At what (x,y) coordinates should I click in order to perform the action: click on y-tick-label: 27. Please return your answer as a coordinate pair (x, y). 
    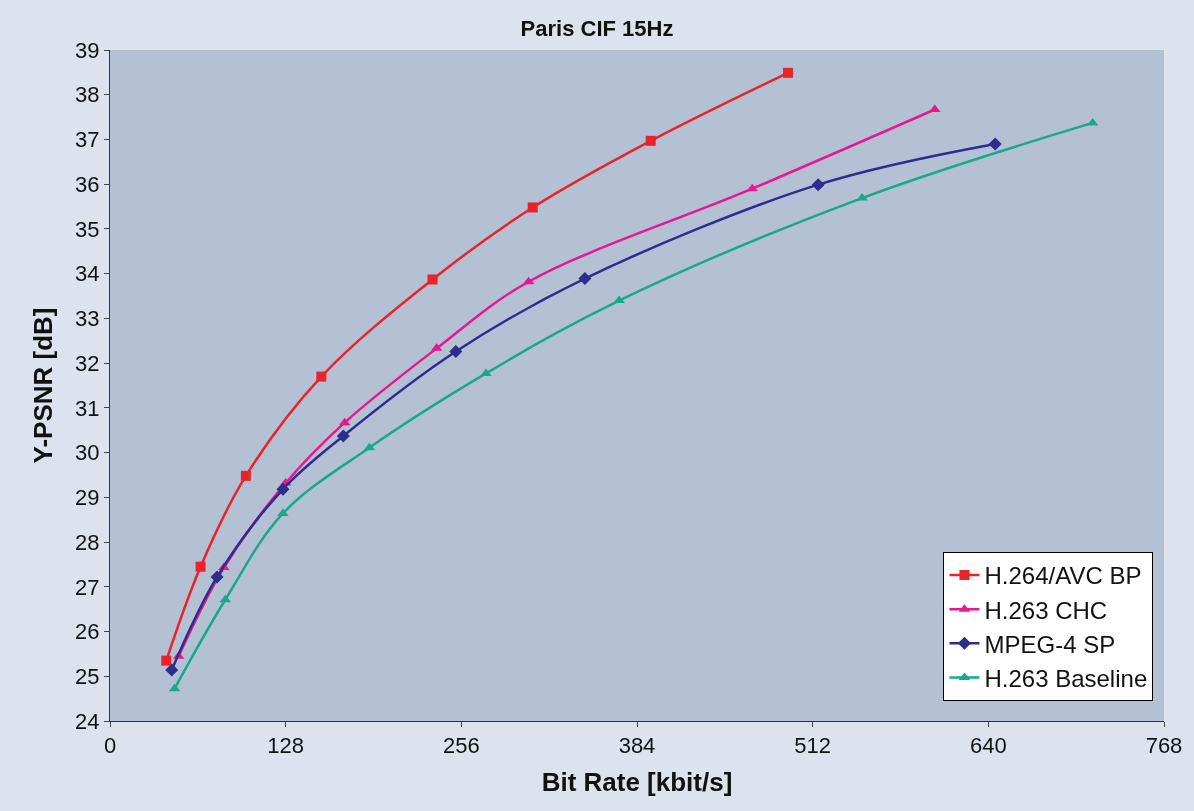
    Looking at the image, I should click on (87, 587).